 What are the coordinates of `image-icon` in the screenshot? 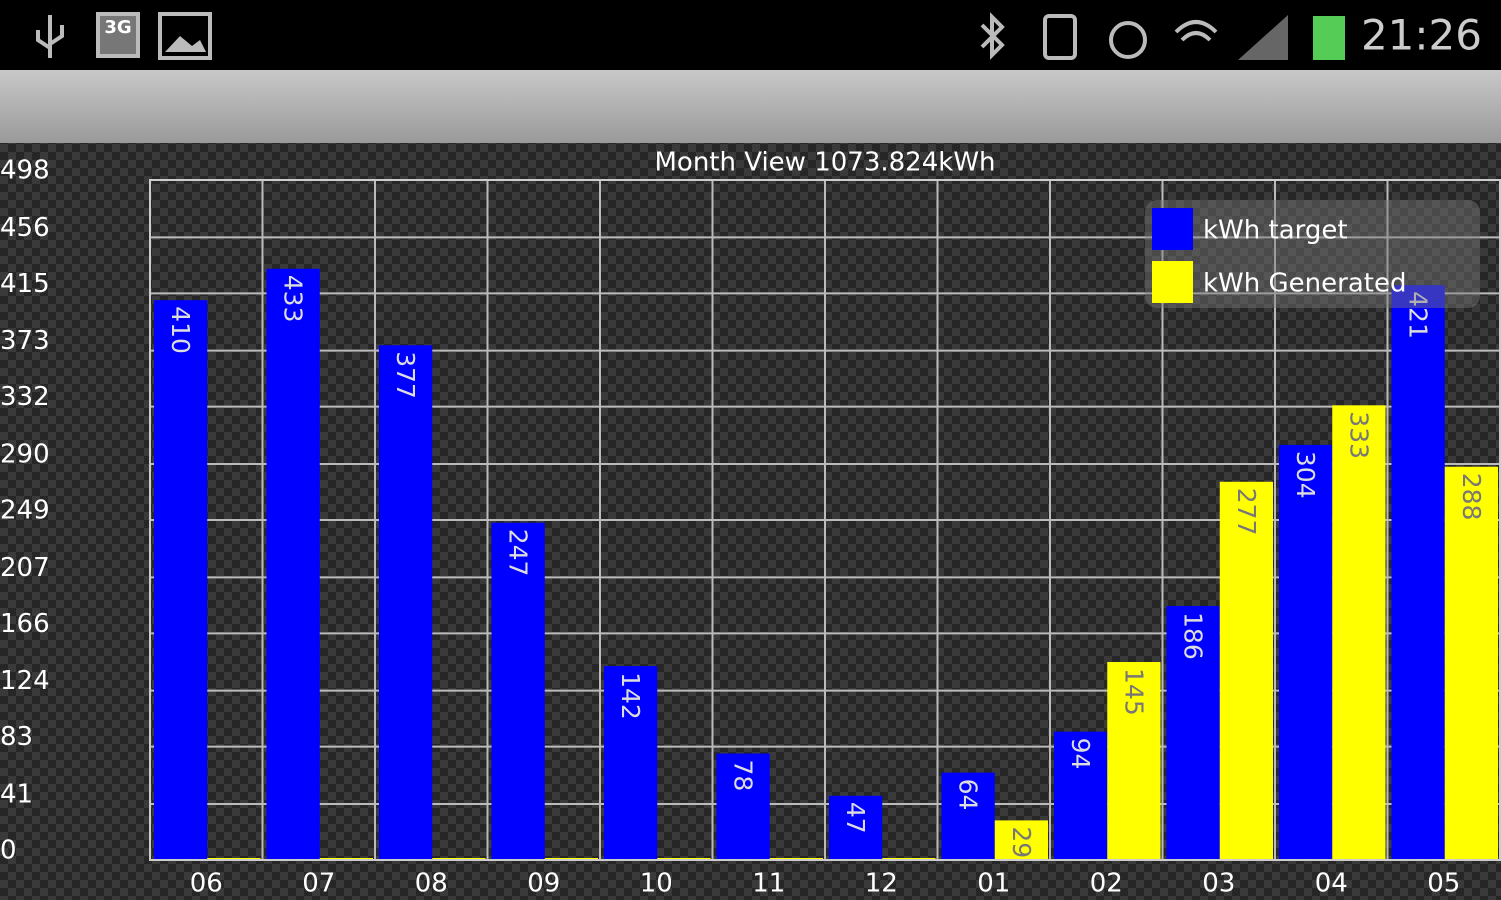 It's located at (185, 36).